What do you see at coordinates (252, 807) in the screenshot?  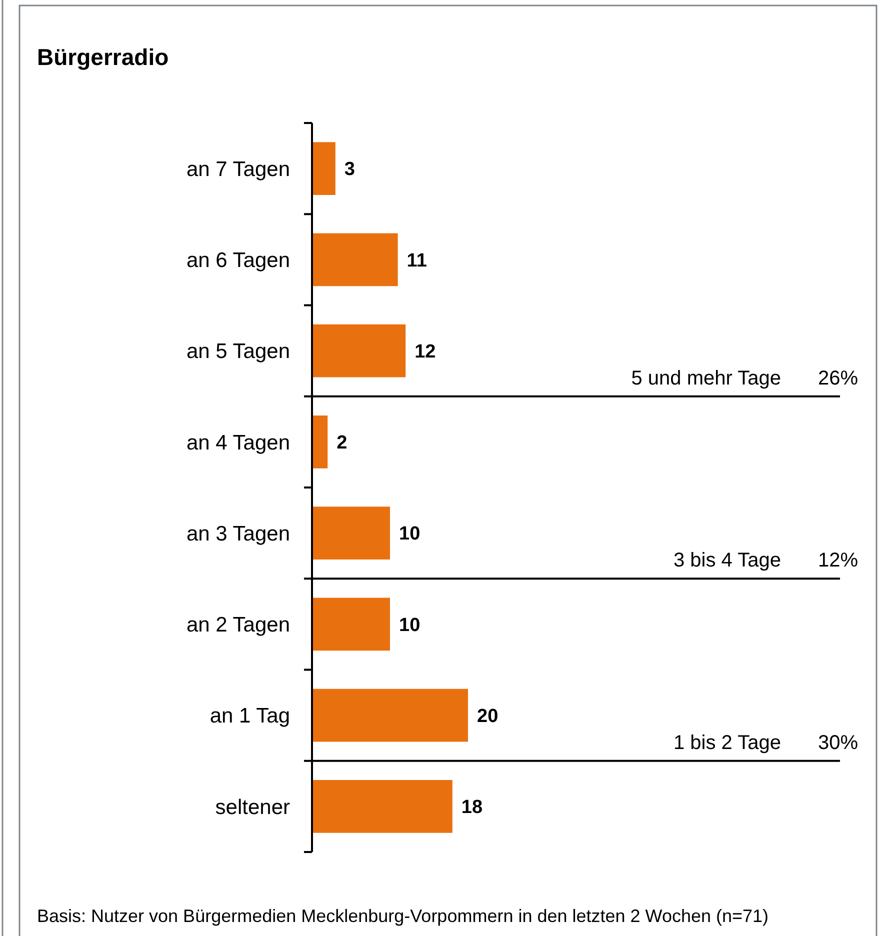 I see `y-tick-label: seltener` at bounding box center [252, 807].